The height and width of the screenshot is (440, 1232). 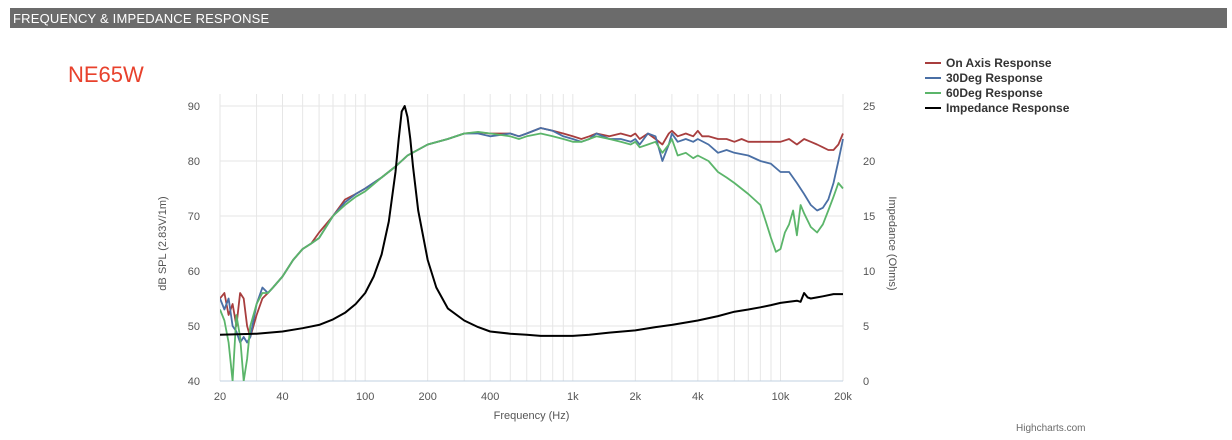 What do you see at coordinates (220, 397) in the screenshot?
I see `x-tick-label: 20` at bounding box center [220, 397].